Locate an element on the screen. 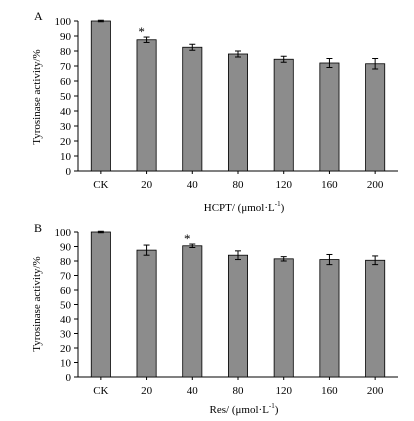  panel-b-y-tick-label: 20 is located at coordinates (66, 349).